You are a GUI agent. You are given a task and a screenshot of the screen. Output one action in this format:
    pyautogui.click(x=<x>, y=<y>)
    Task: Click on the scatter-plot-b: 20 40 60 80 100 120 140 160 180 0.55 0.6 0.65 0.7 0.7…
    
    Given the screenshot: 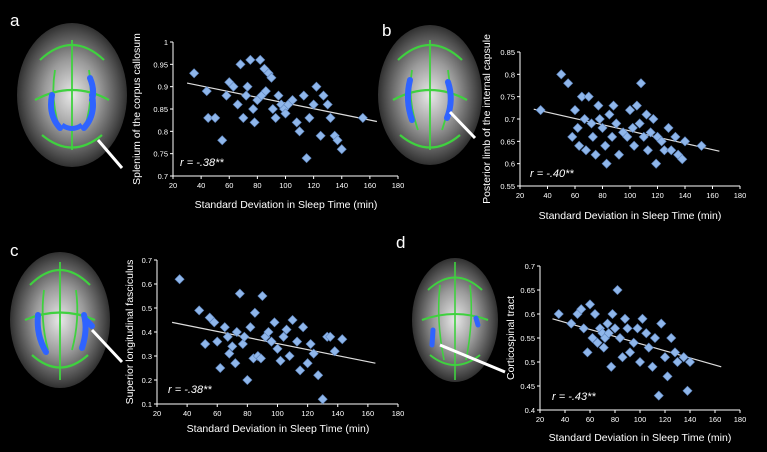 What is the action you would take?
    pyautogui.click(x=613, y=128)
    